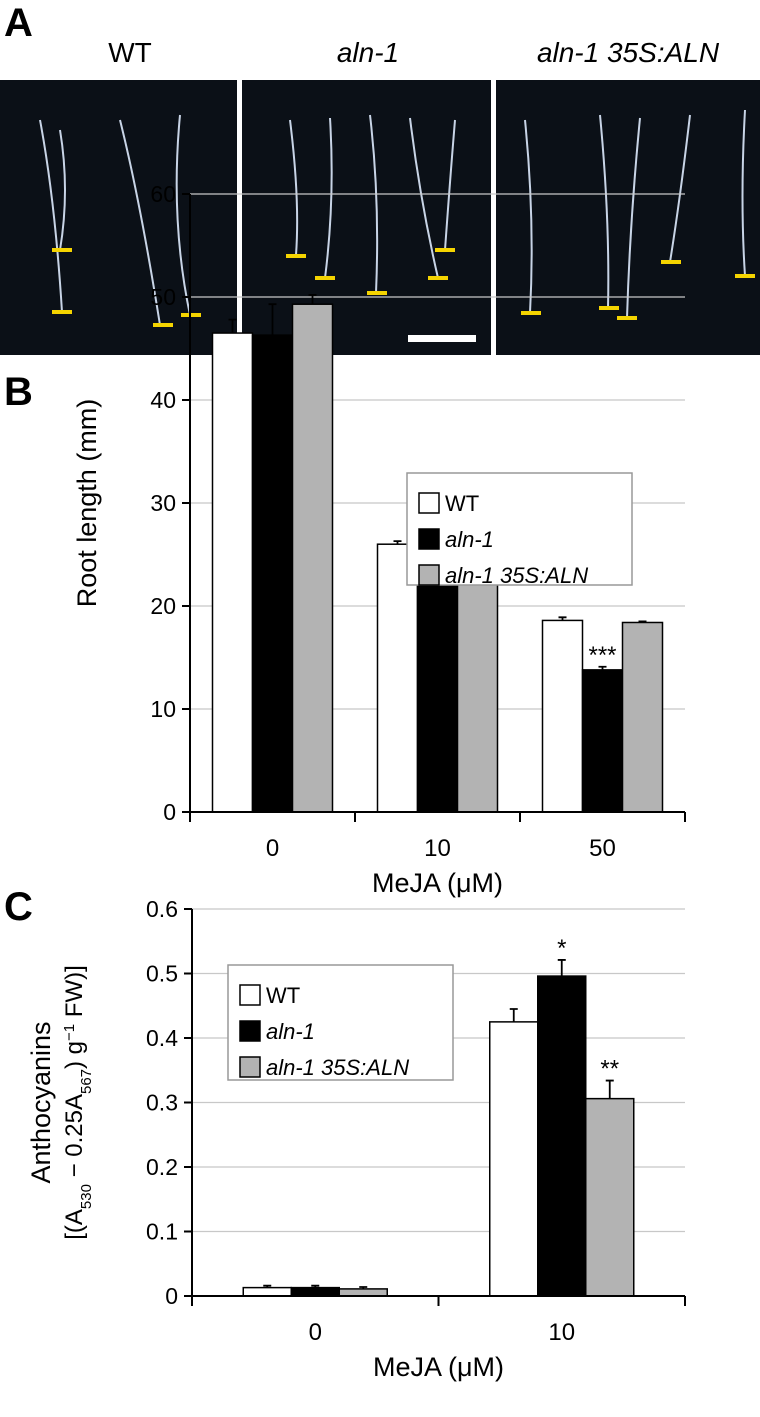 The height and width of the screenshot is (1417, 760). Describe the element at coordinates (442, 338) in the screenshot. I see `scale-bar` at that location.